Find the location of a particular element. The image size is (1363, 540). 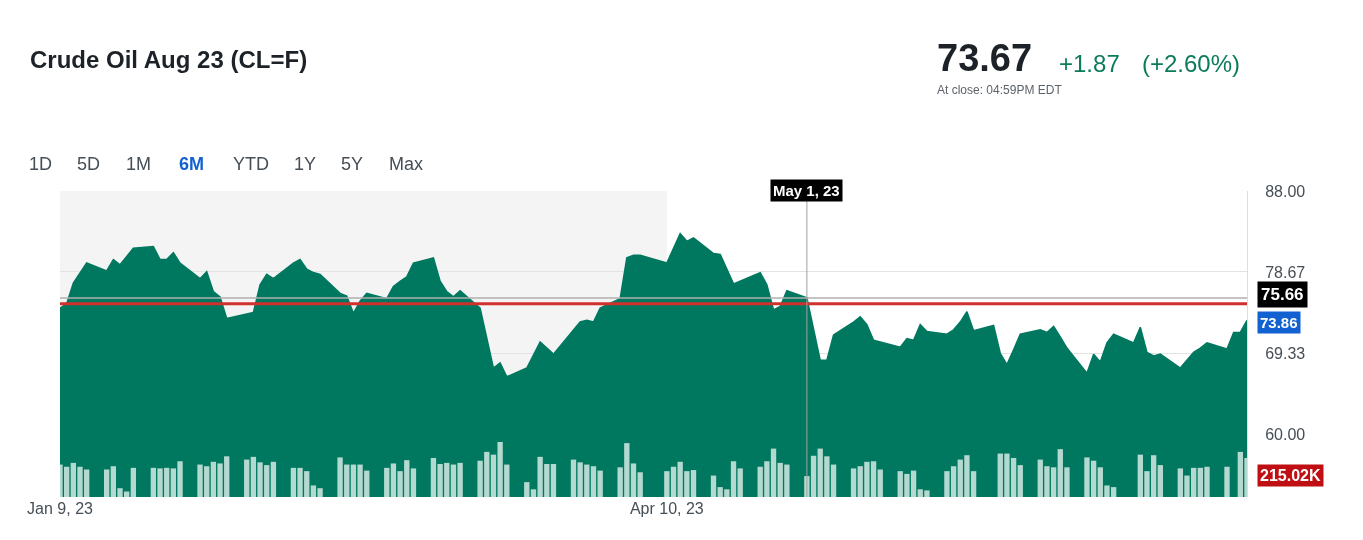

text: (+2.60%) is located at coordinates (1191, 63).